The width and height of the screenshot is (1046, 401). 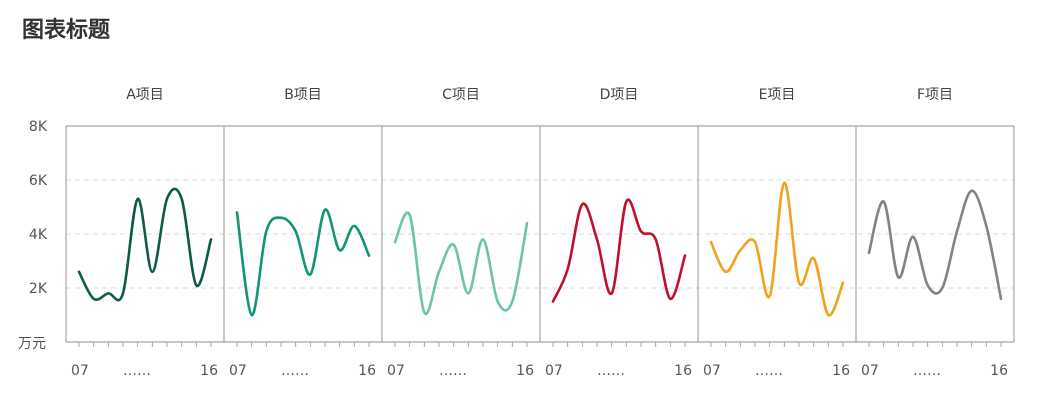 What do you see at coordinates (32, 344) in the screenshot?
I see `y-unit-label: 万元` at bounding box center [32, 344].